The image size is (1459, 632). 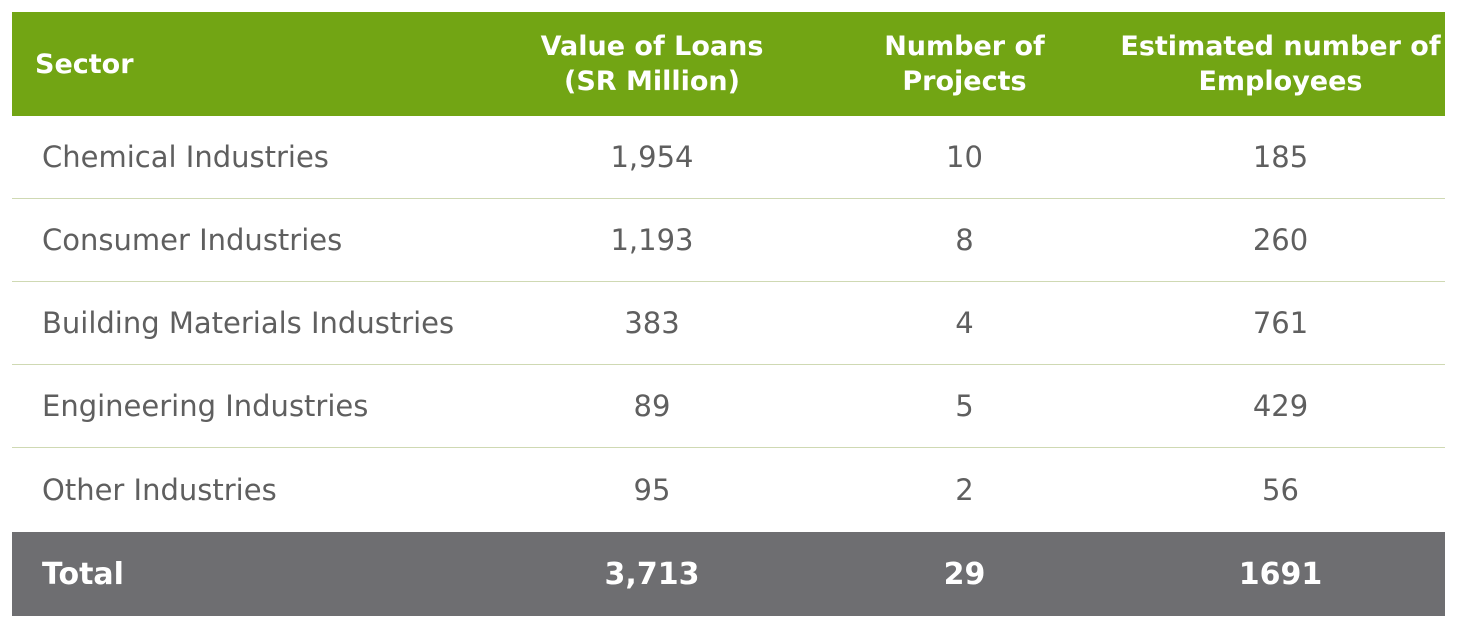 What do you see at coordinates (964, 490) in the screenshot?
I see `cell-projects: 2` at bounding box center [964, 490].